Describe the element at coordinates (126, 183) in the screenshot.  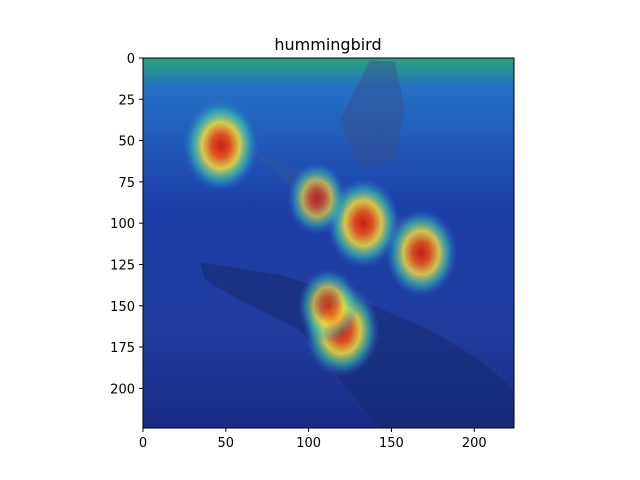
I see `y-tick-label: 75` at that location.